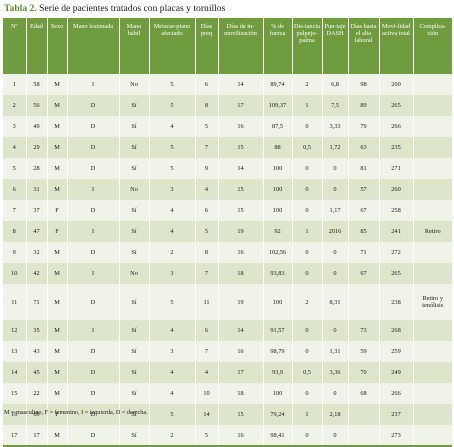 This screenshot has width=454, height=447. What do you see at coordinates (432, 231) in the screenshot?
I see `table-cell: Retiro` at bounding box center [432, 231].